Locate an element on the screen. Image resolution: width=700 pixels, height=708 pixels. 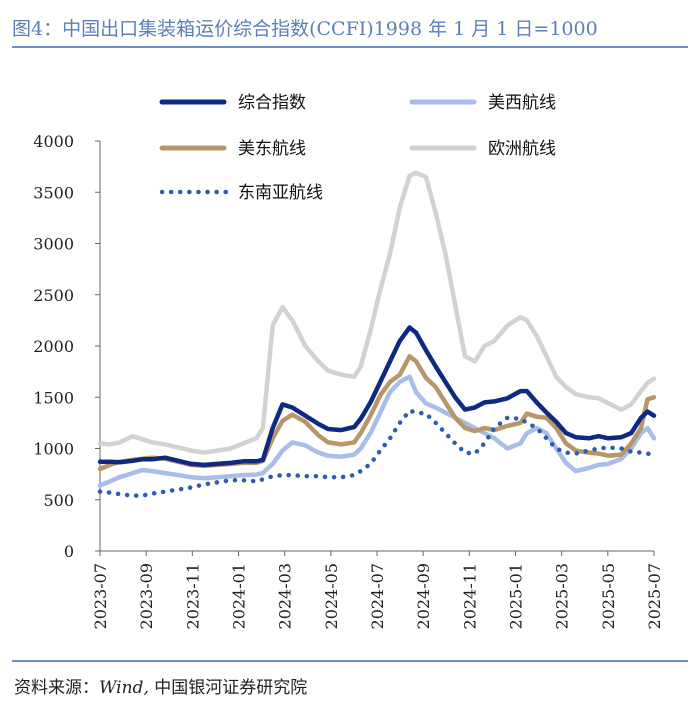
y-tick-label: 3000 is located at coordinates (53, 244).